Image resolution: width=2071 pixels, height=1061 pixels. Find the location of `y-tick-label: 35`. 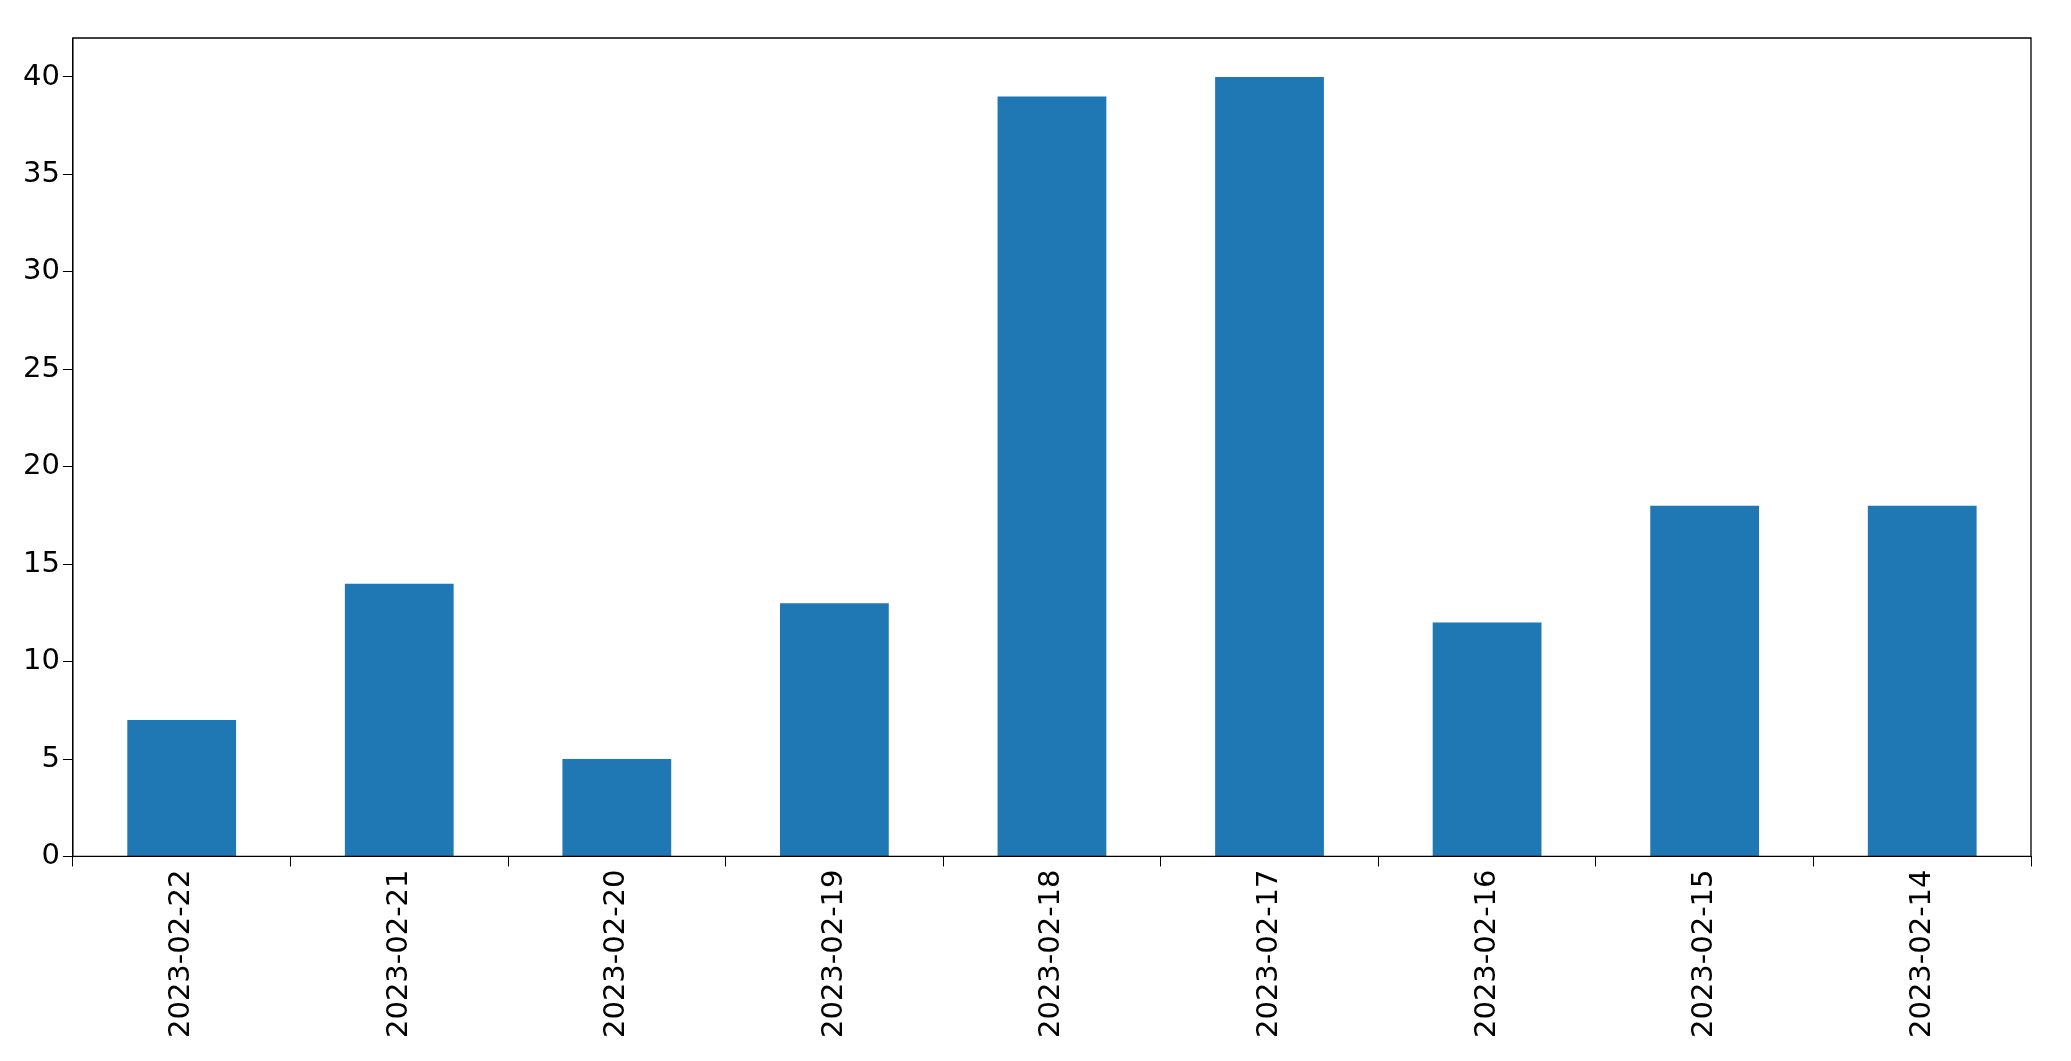

y-tick-label: 35 is located at coordinates (41, 171).